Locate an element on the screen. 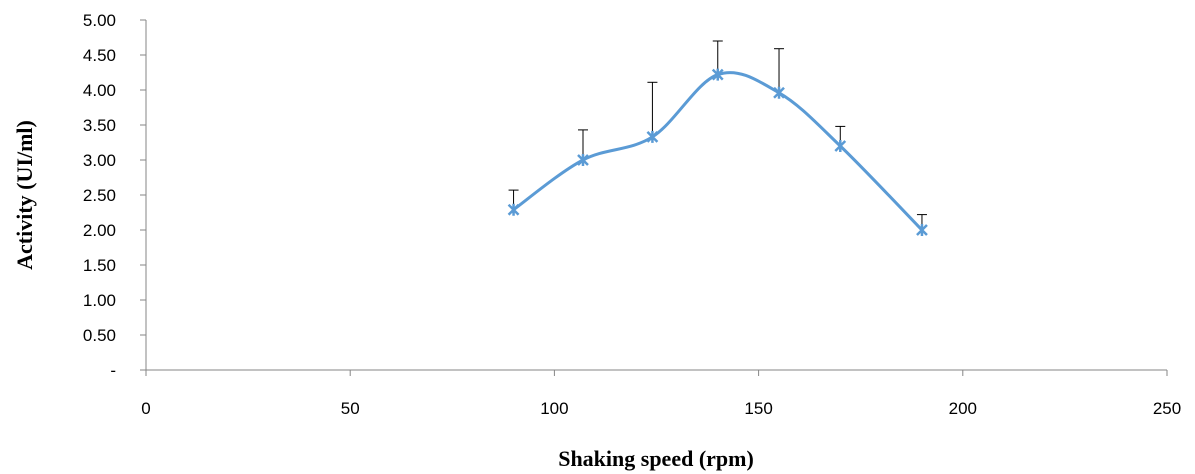  y-tick-label: 3.50 is located at coordinates (99, 125).